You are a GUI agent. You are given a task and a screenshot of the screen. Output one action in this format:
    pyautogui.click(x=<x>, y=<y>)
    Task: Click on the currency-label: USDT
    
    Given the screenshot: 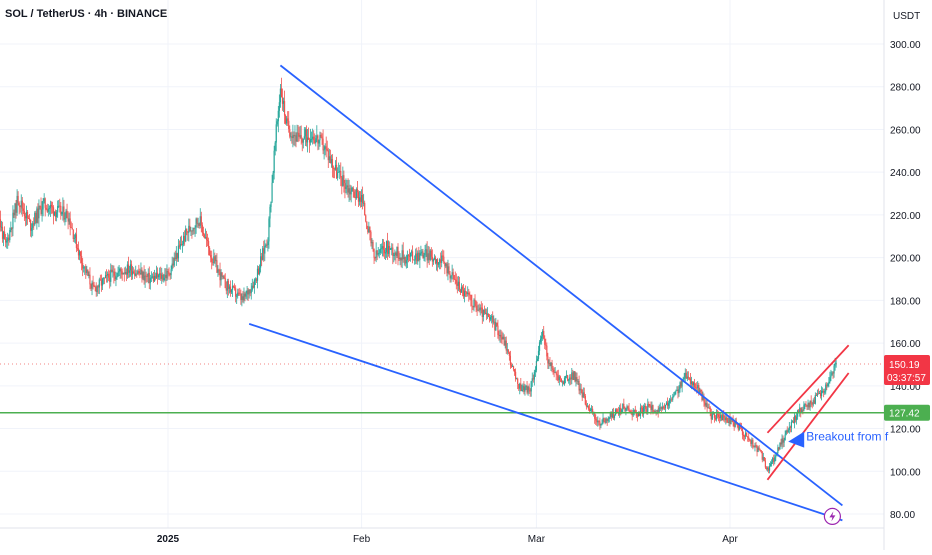 What is the action you would take?
    pyautogui.click(x=907, y=16)
    